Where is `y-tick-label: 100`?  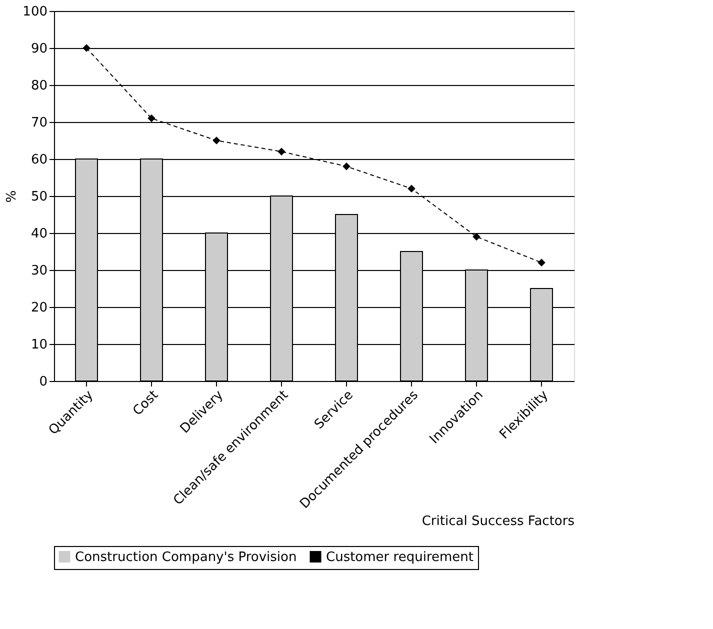 y-tick-label: 100 is located at coordinates (35, 12).